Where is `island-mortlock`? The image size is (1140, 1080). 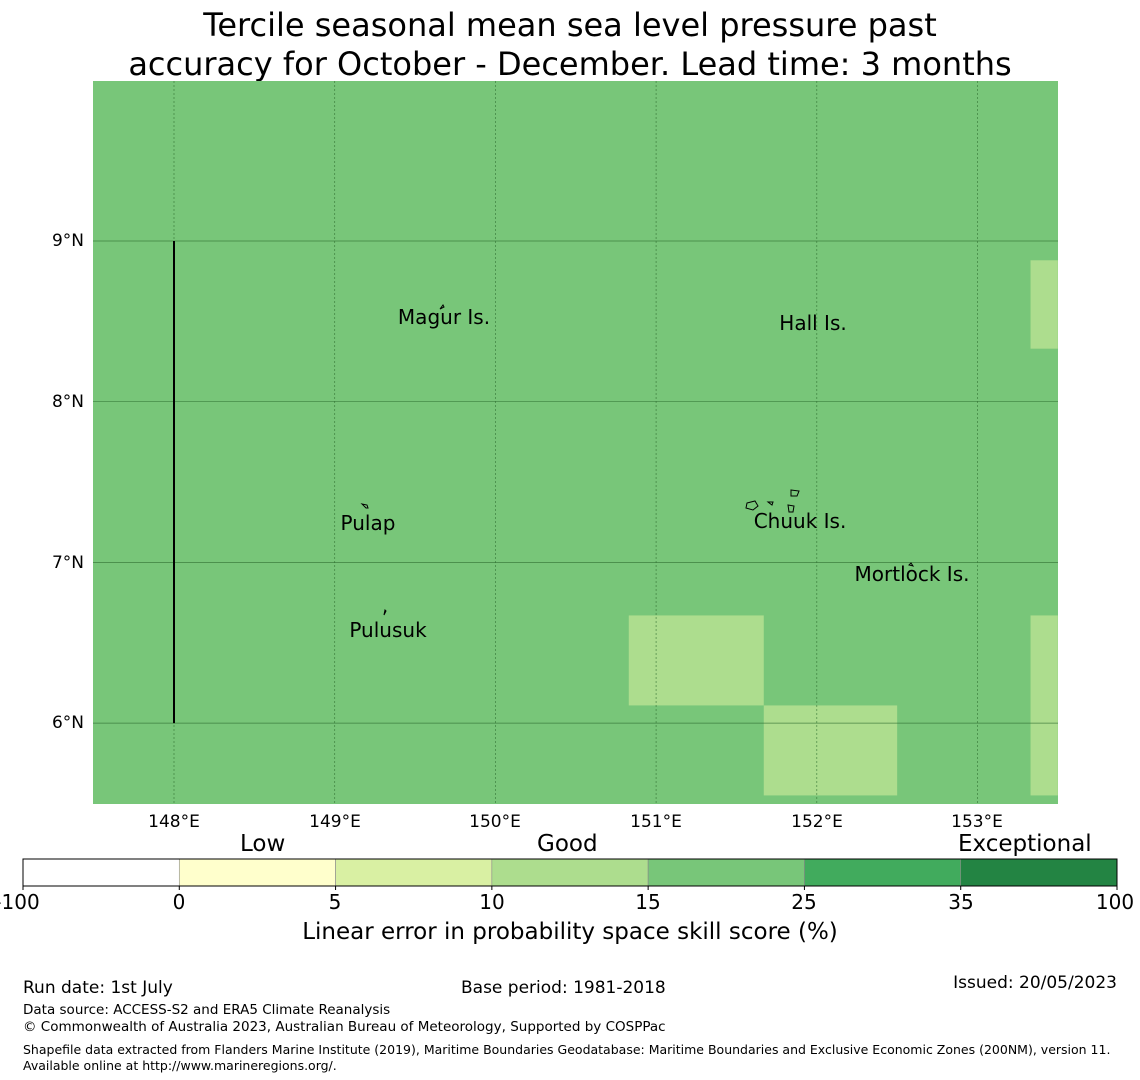
island-mortlock is located at coordinates (911, 564).